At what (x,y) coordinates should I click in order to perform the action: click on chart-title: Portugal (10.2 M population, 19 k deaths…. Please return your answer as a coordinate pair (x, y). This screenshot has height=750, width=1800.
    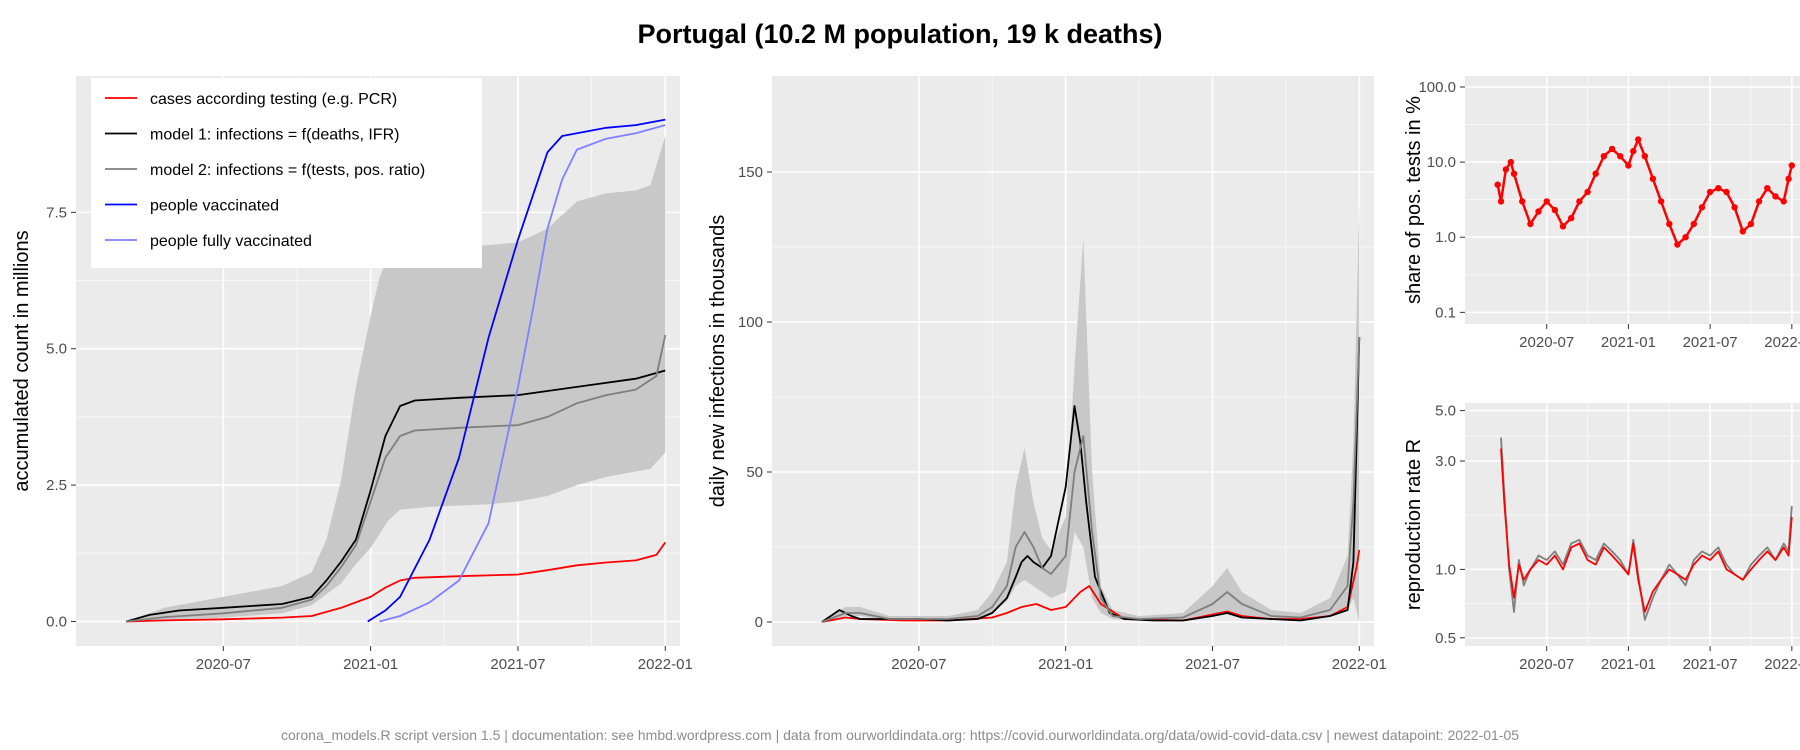
    Looking at the image, I should click on (899, 34).